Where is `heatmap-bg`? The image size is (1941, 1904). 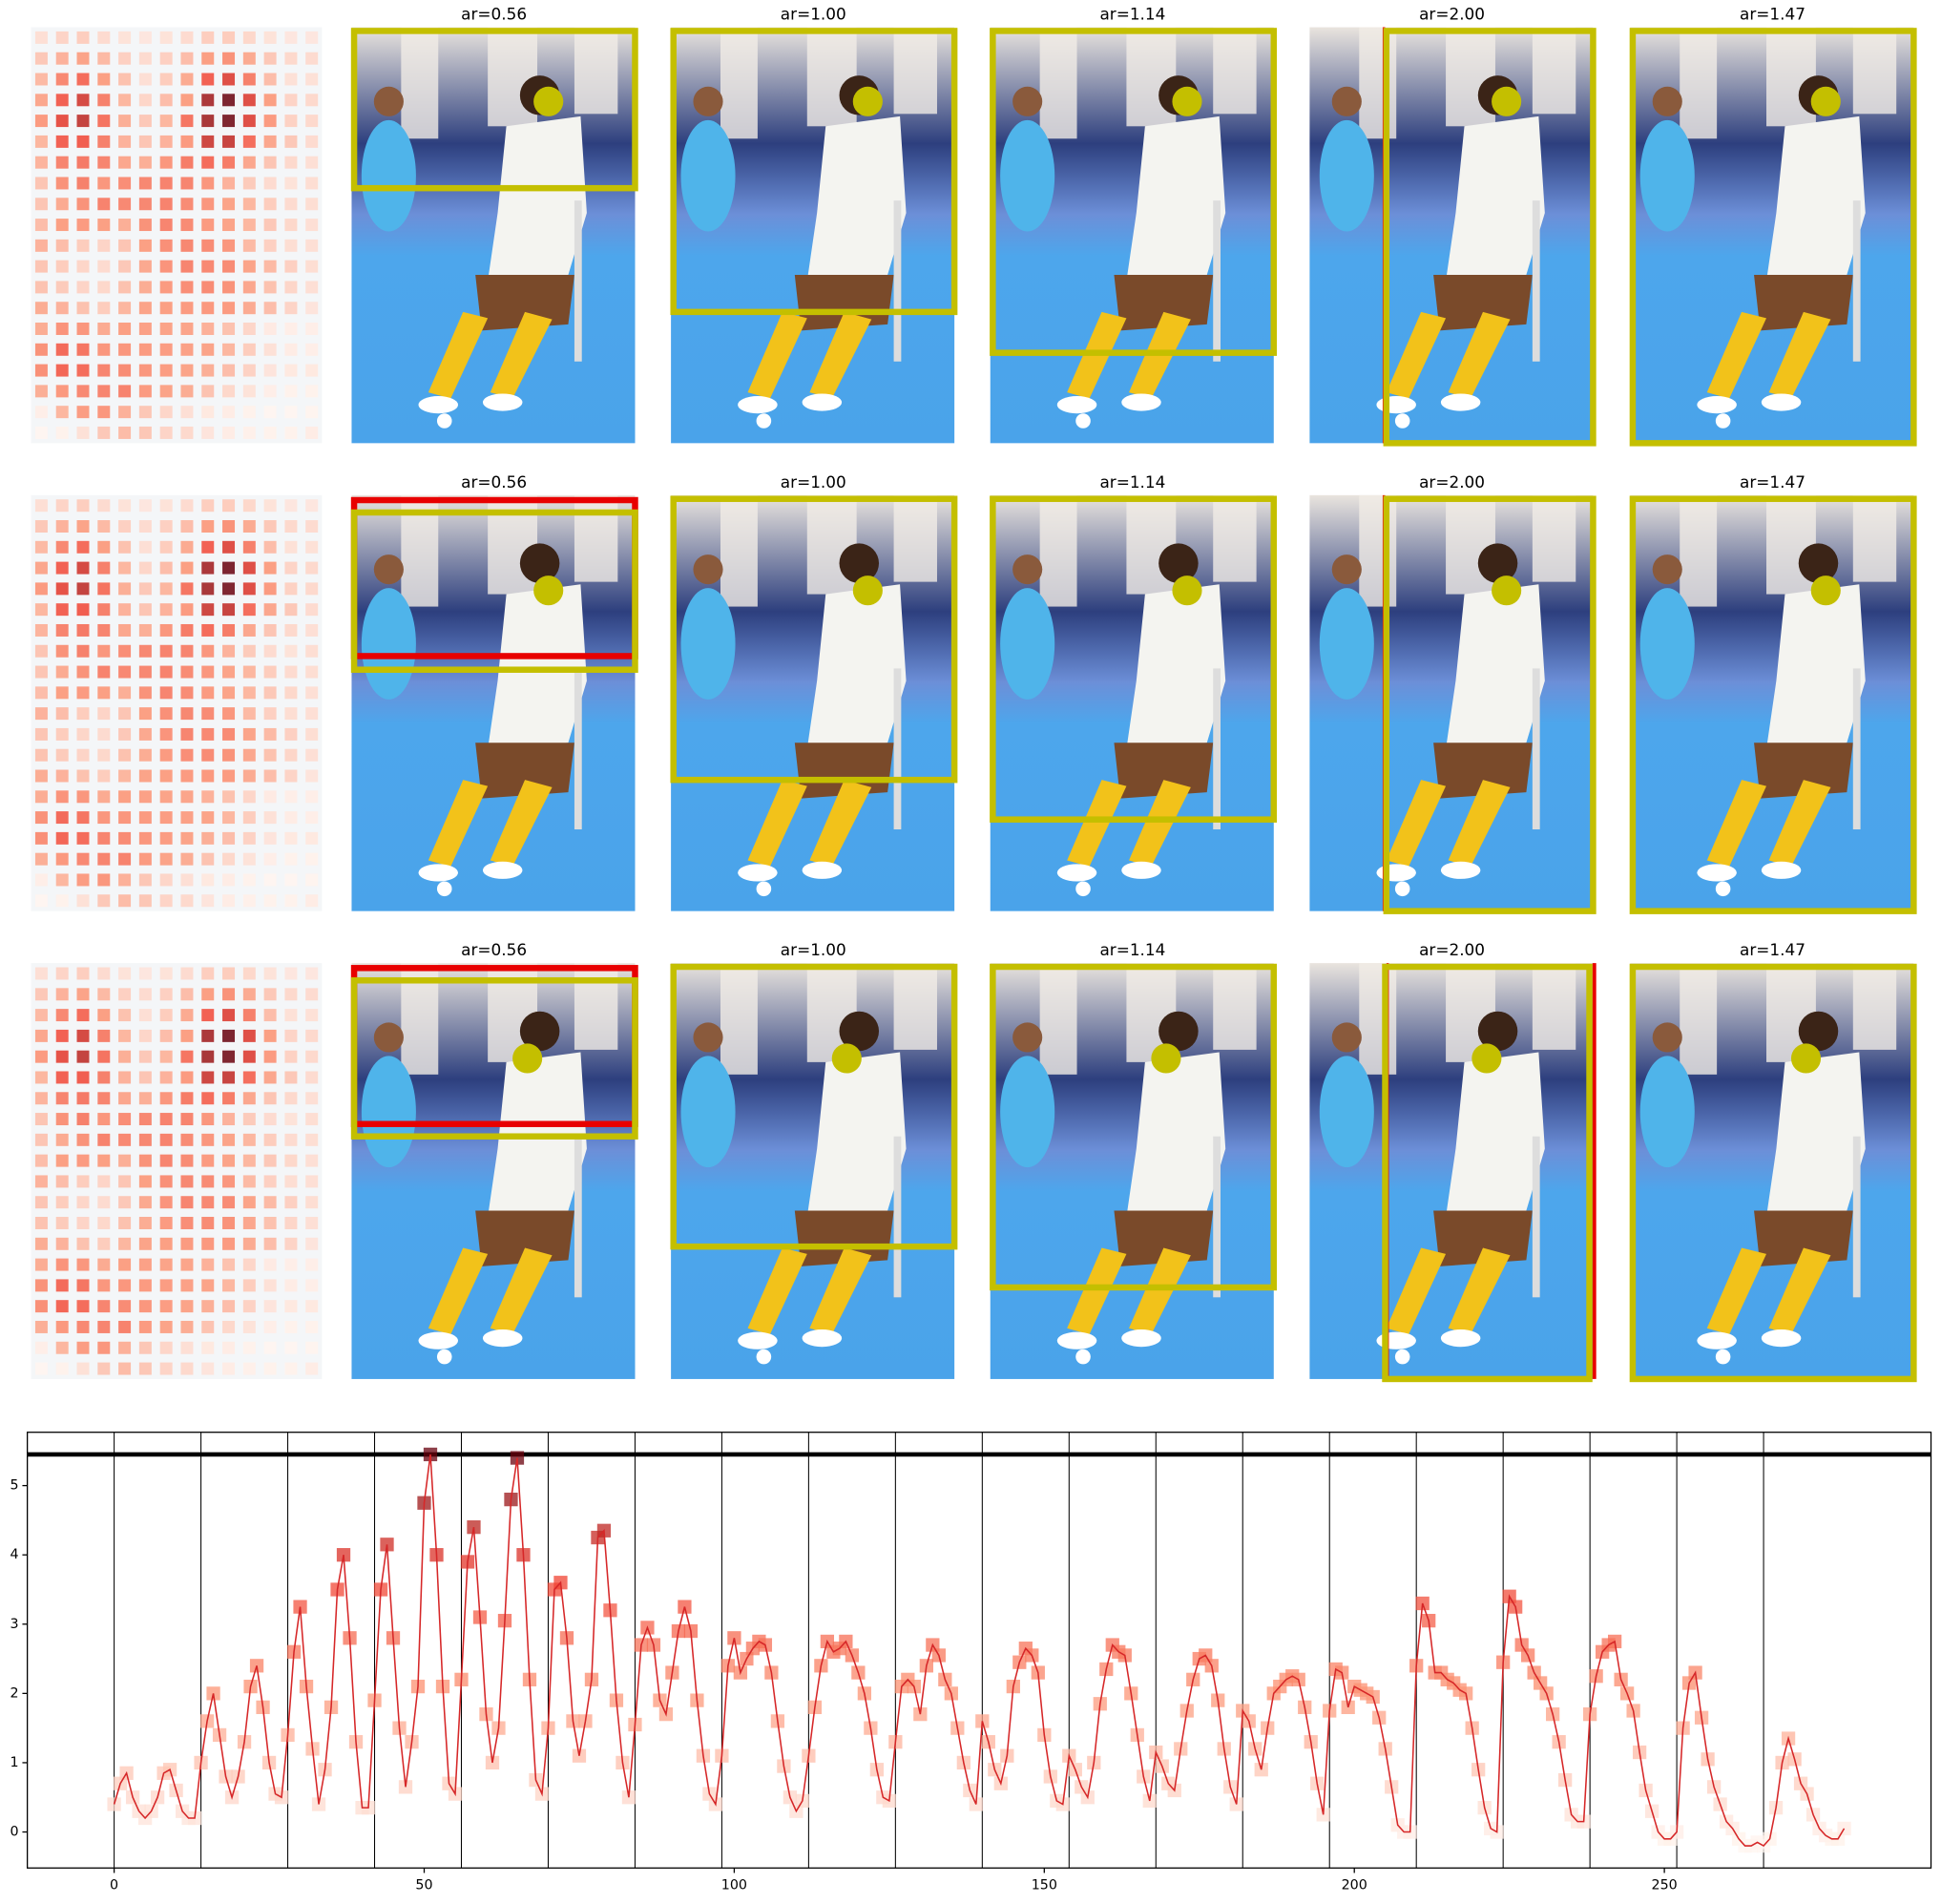 heatmap-bg is located at coordinates (177, 1171).